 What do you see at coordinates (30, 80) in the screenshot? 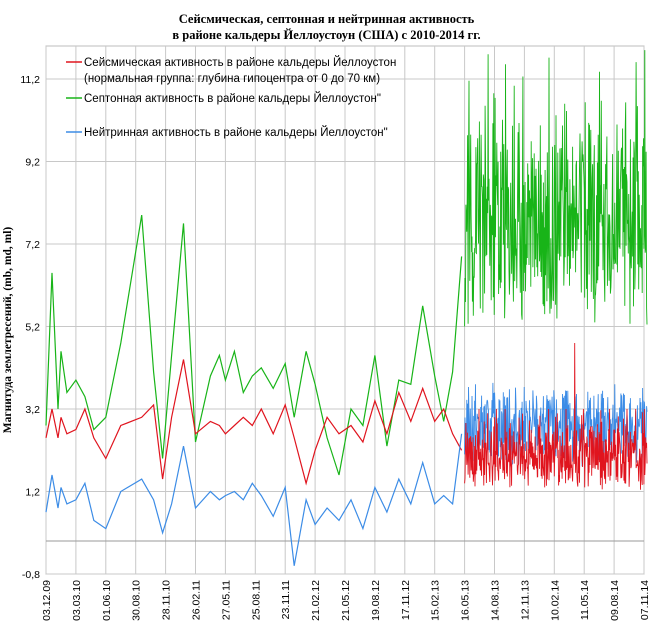
I see `y-tick-label: 11,2` at bounding box center [30, 80].